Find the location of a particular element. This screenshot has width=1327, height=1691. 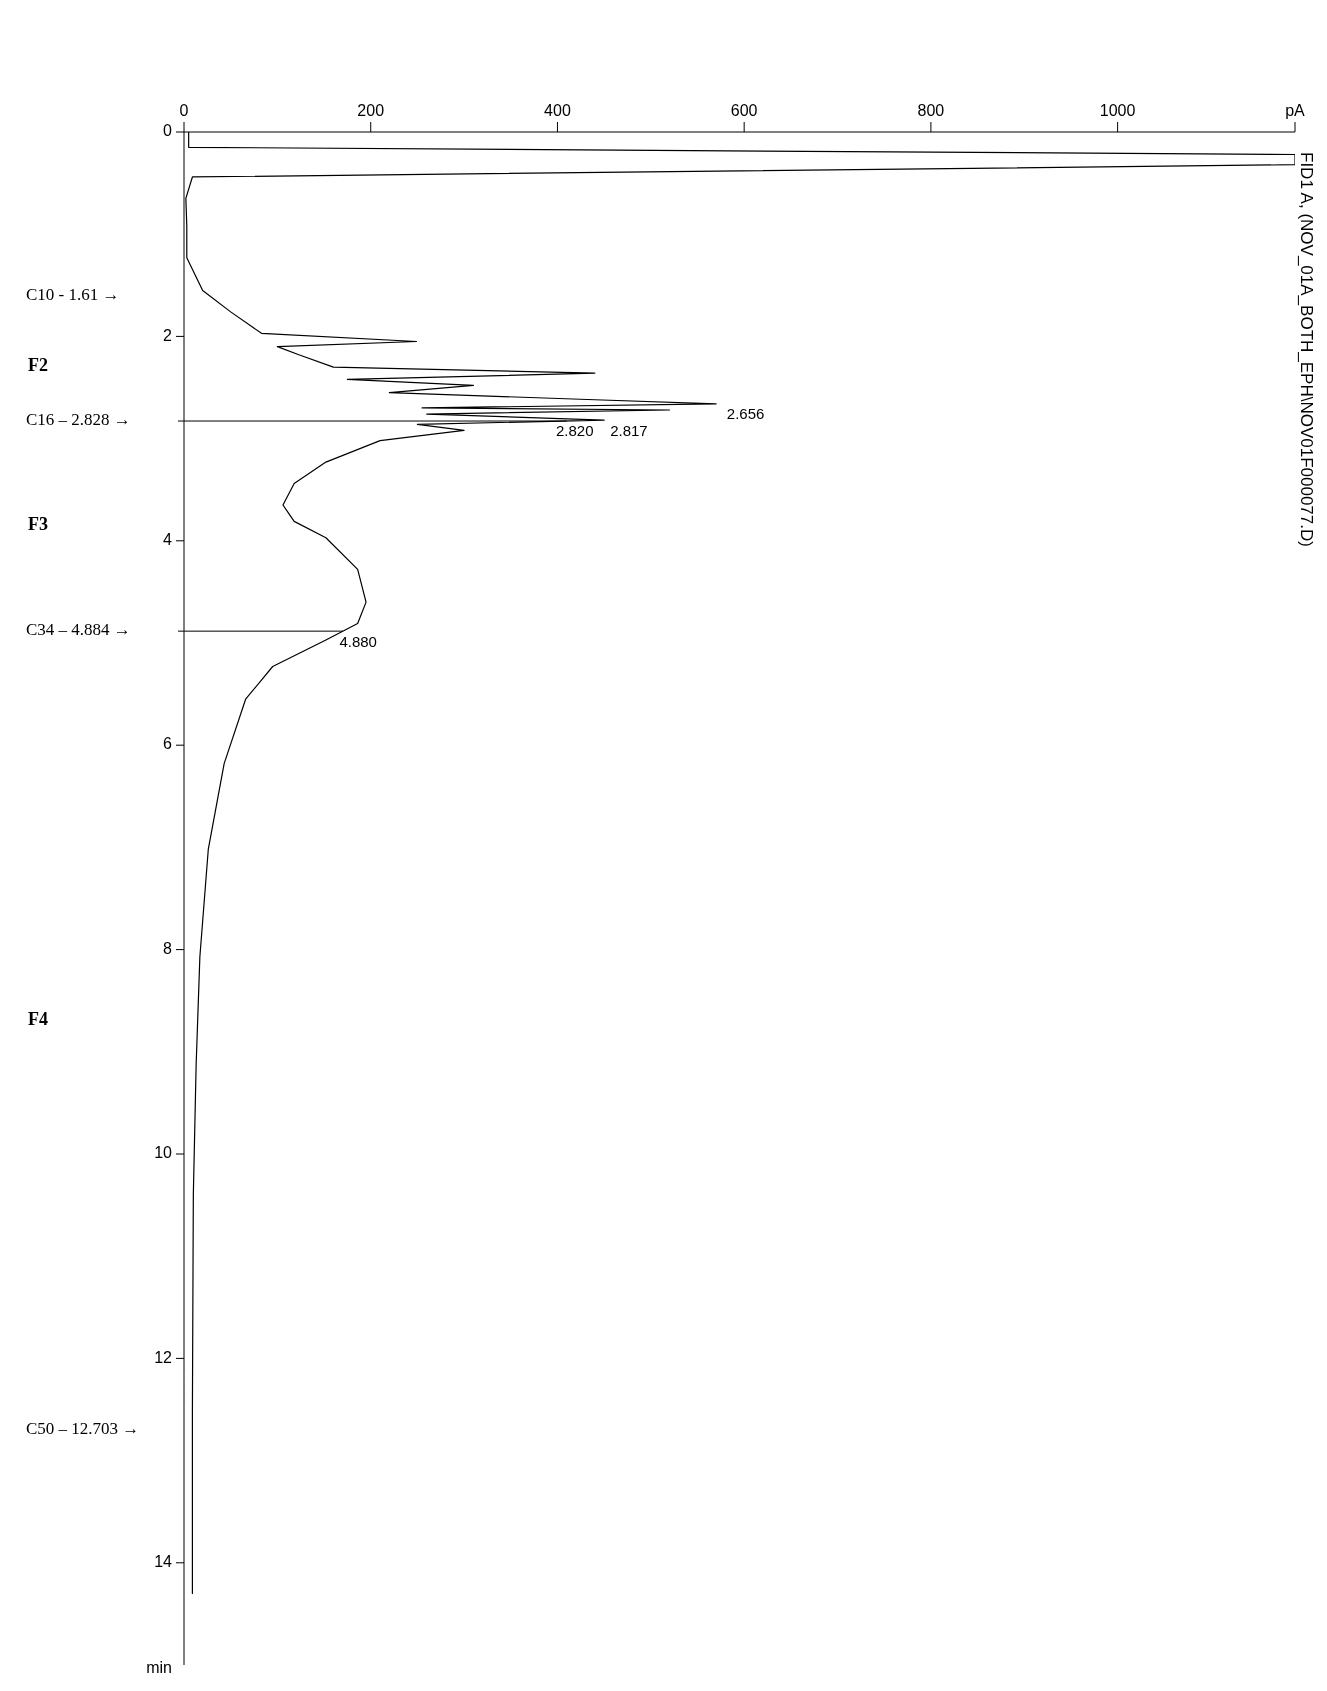

y-tick-label: 0 is located at coordinates (168, 131).